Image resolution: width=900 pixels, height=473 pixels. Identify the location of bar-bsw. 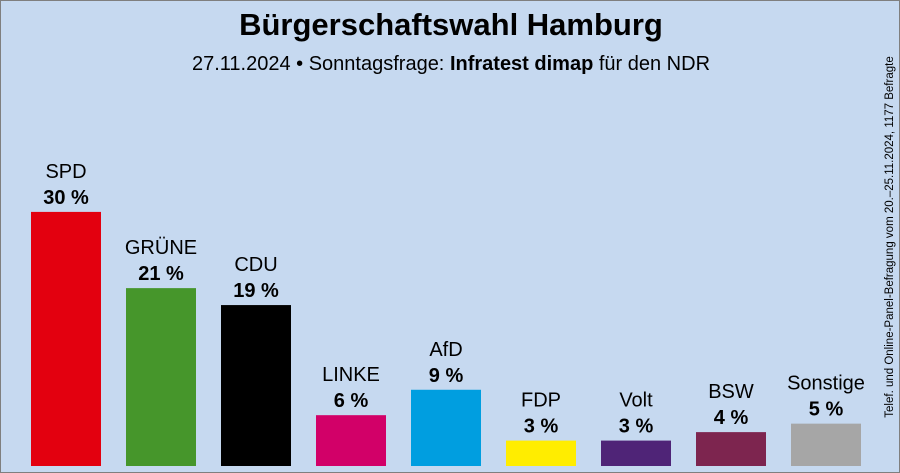
(731, 449).